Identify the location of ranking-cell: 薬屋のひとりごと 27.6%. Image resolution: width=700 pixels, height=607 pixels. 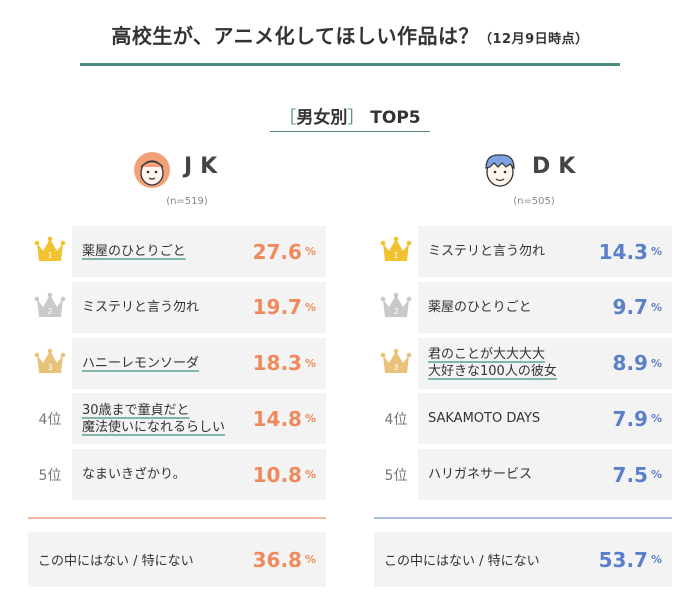
(199, 251).